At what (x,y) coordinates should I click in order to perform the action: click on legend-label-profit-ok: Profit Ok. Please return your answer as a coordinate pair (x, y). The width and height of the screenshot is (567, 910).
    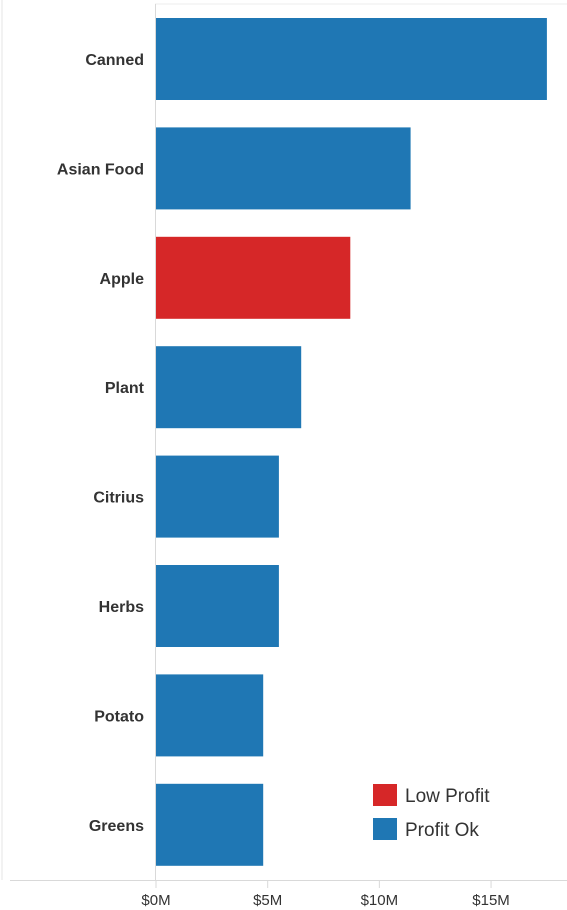
    Looking at the image, I should click on (442, 830).